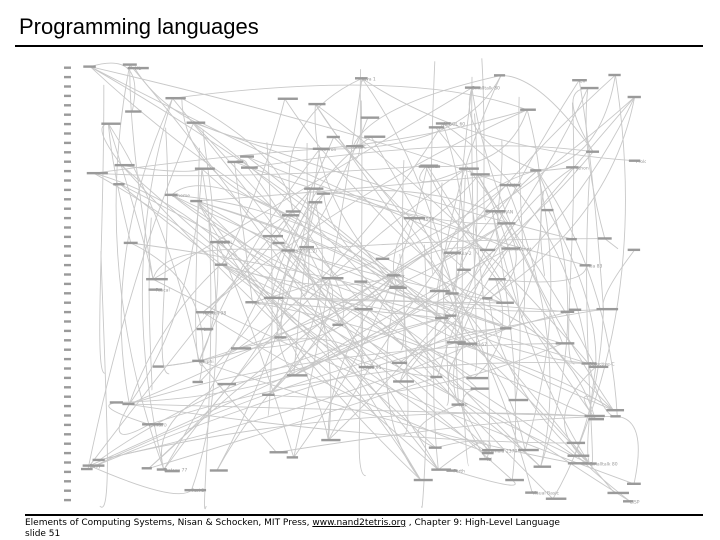 The width and height of the screenshot is (720, 540). What do you see at coordinates (595, 266) in the screenshot?
I see `language-label: Ada 83` at bounding box center [595, 266].